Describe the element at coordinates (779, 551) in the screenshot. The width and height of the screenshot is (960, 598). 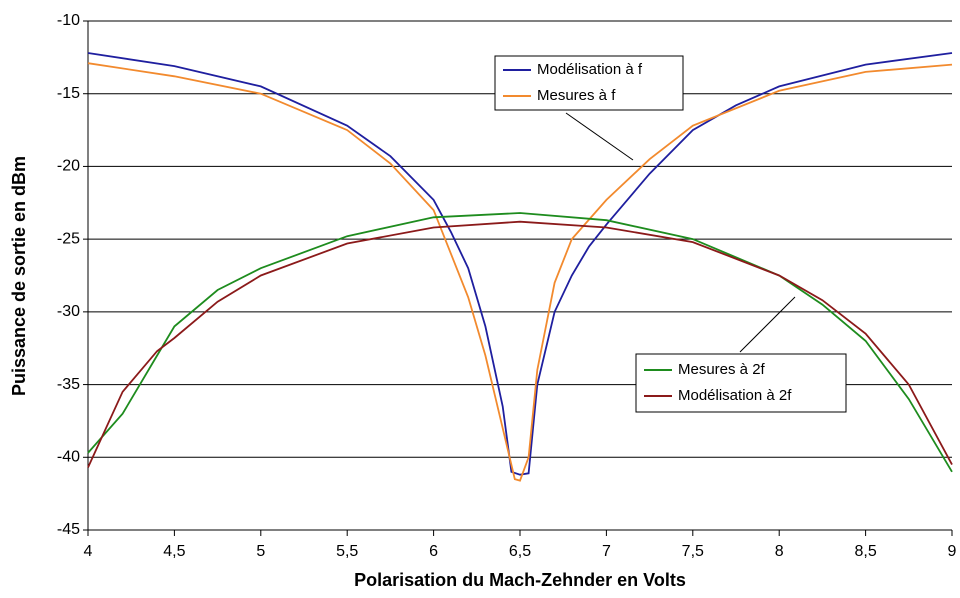
I see `x-tick-label: 8` at that location.